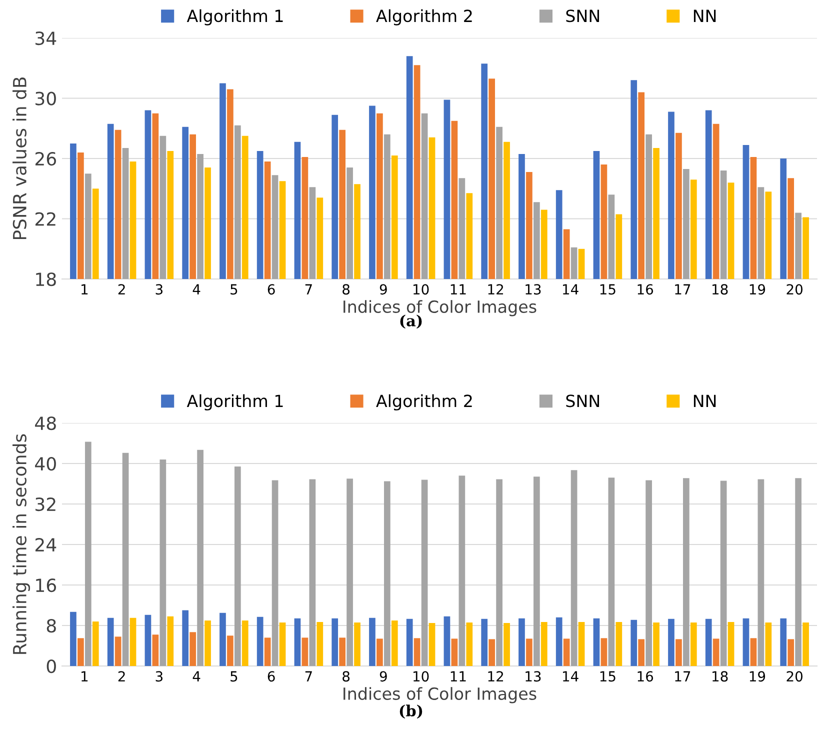 The image size is (822, 754). What do you see at coordinates (234, 676) in the screenshot?
I see `x-tick-label: 5` at bounding box center [234, 676].